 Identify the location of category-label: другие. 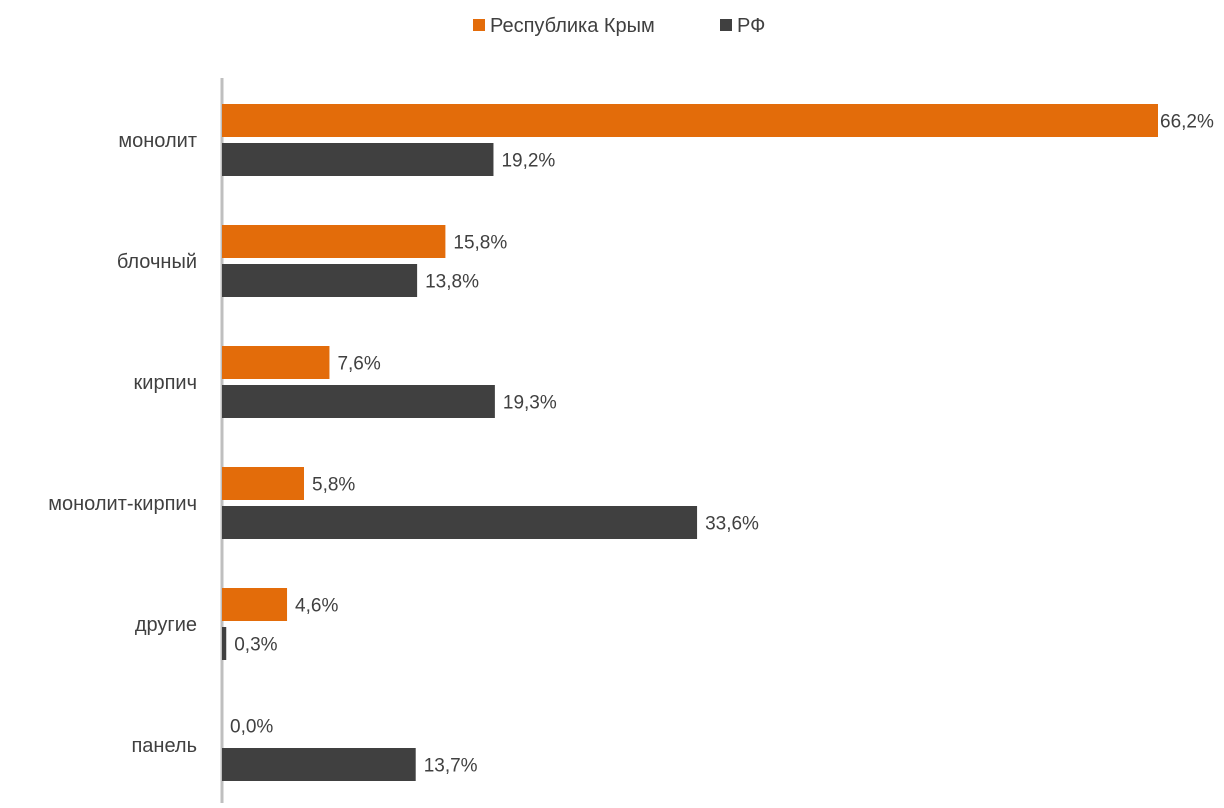
(166, 625).